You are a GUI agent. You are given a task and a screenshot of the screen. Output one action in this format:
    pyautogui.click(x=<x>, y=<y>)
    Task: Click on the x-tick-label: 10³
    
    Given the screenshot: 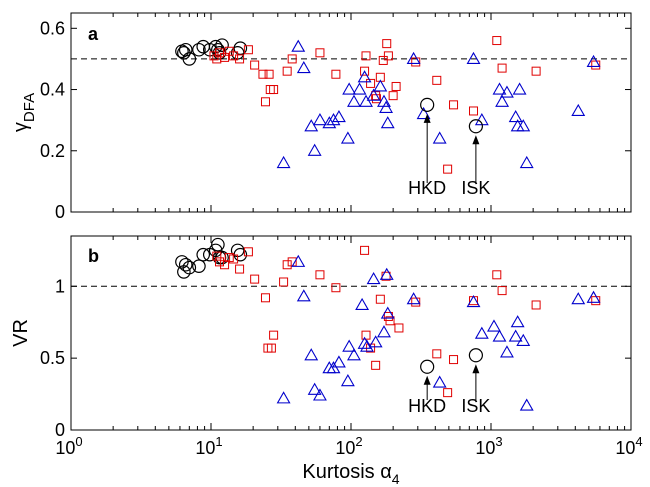 What is the action you would take?
    pyautogui.click(x=488, y=446)
    